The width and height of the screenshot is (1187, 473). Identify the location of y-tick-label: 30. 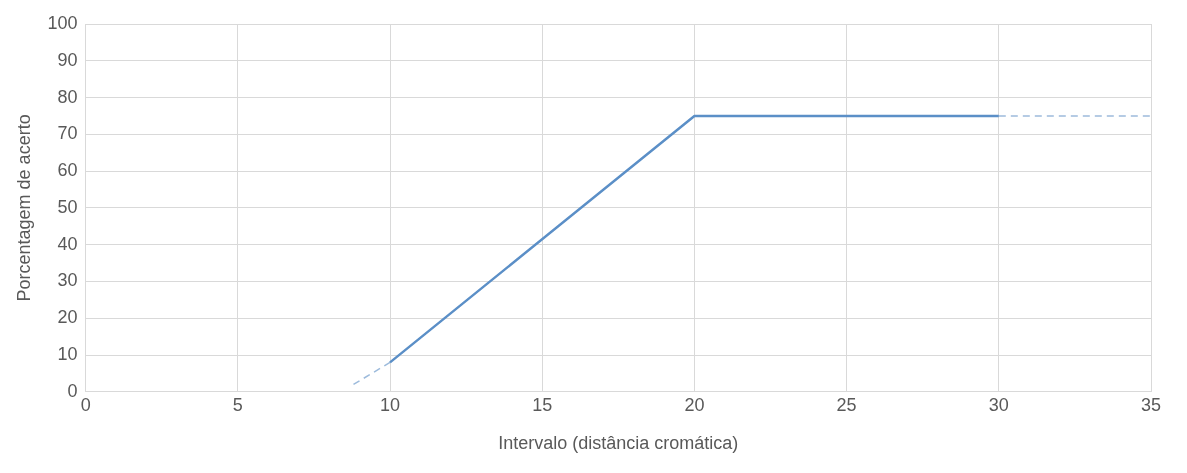
(67, 280).